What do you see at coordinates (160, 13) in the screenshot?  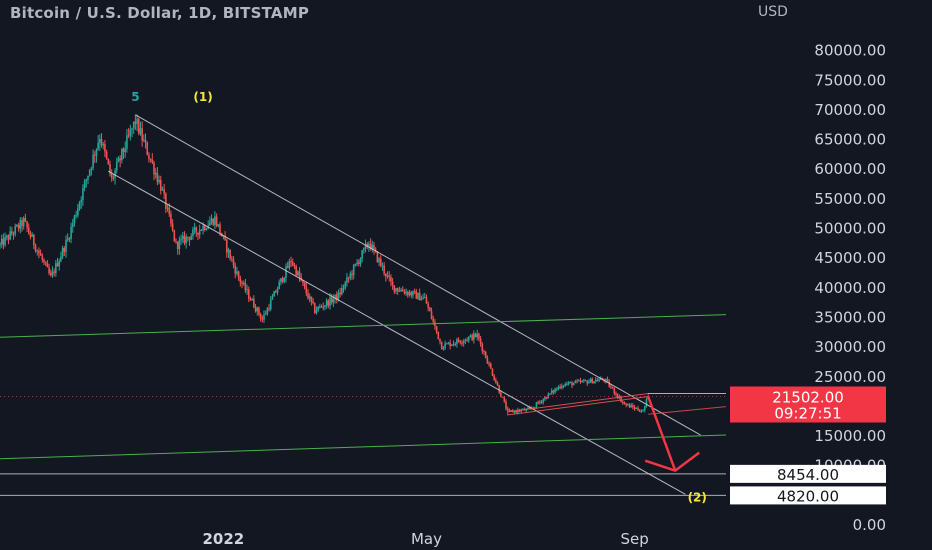 I see `chart-title: Bitcoin / U.S. Dollar, 1D, BITSTAMP` at bounding box center [160, 13].